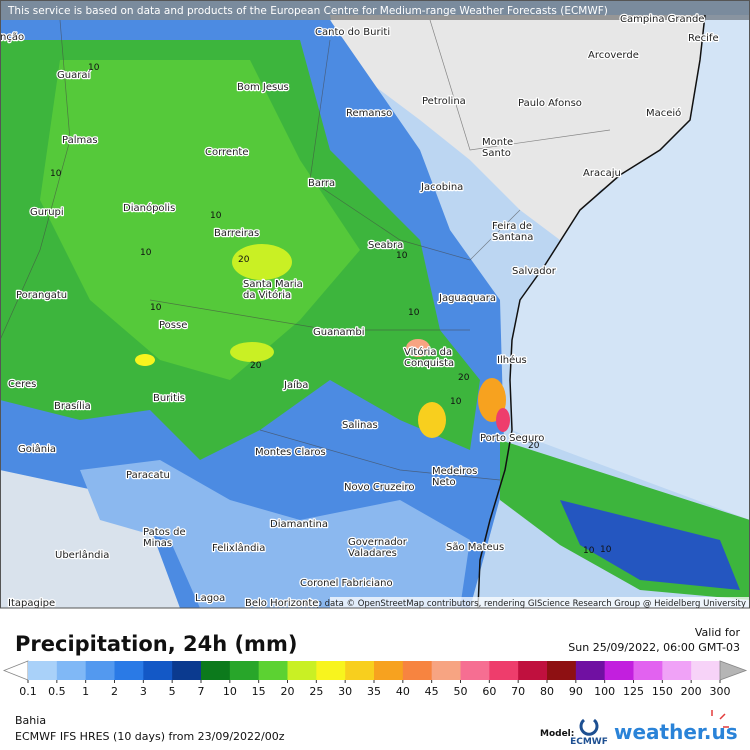 This screenshot has width=750, height=750. Describe the element at coordinates (28, 691) in the screenshot. I see `tick-label: 0.1` at that location.